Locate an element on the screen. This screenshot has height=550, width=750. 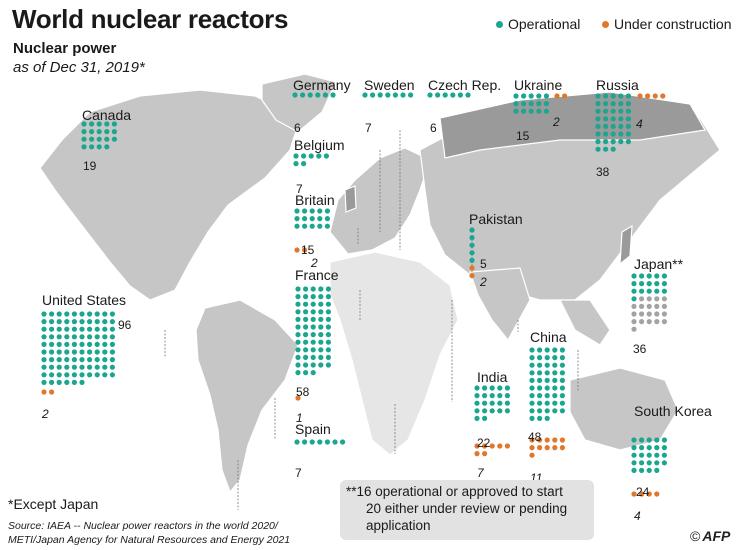
subtitle: Nuclear power is located at coordinates (65, 48).